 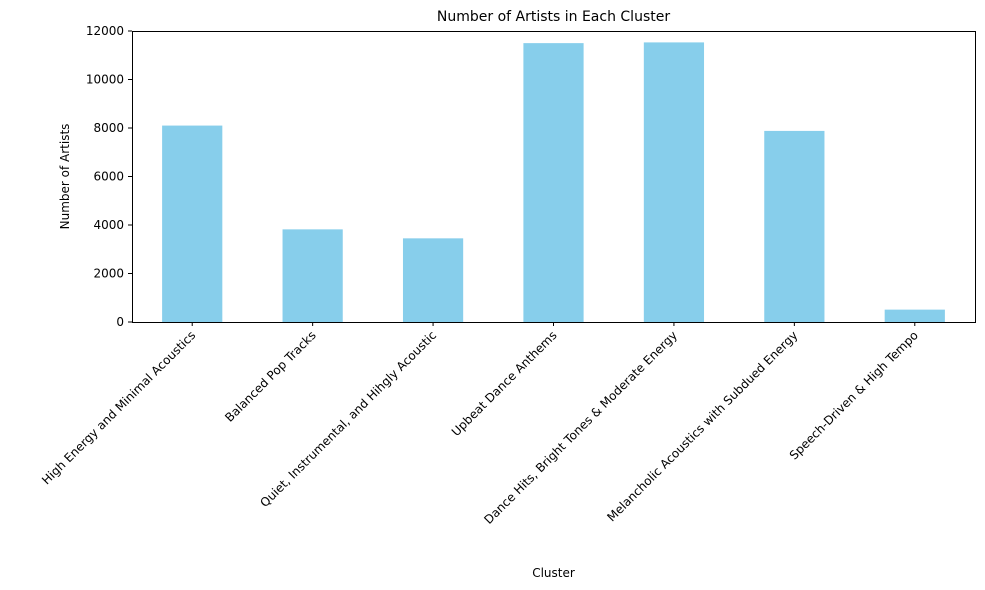 What do you see at coordinates (108, 128) in the screenshot?
I see `y-tick-label: 8000` at bounding box center [108, 128].